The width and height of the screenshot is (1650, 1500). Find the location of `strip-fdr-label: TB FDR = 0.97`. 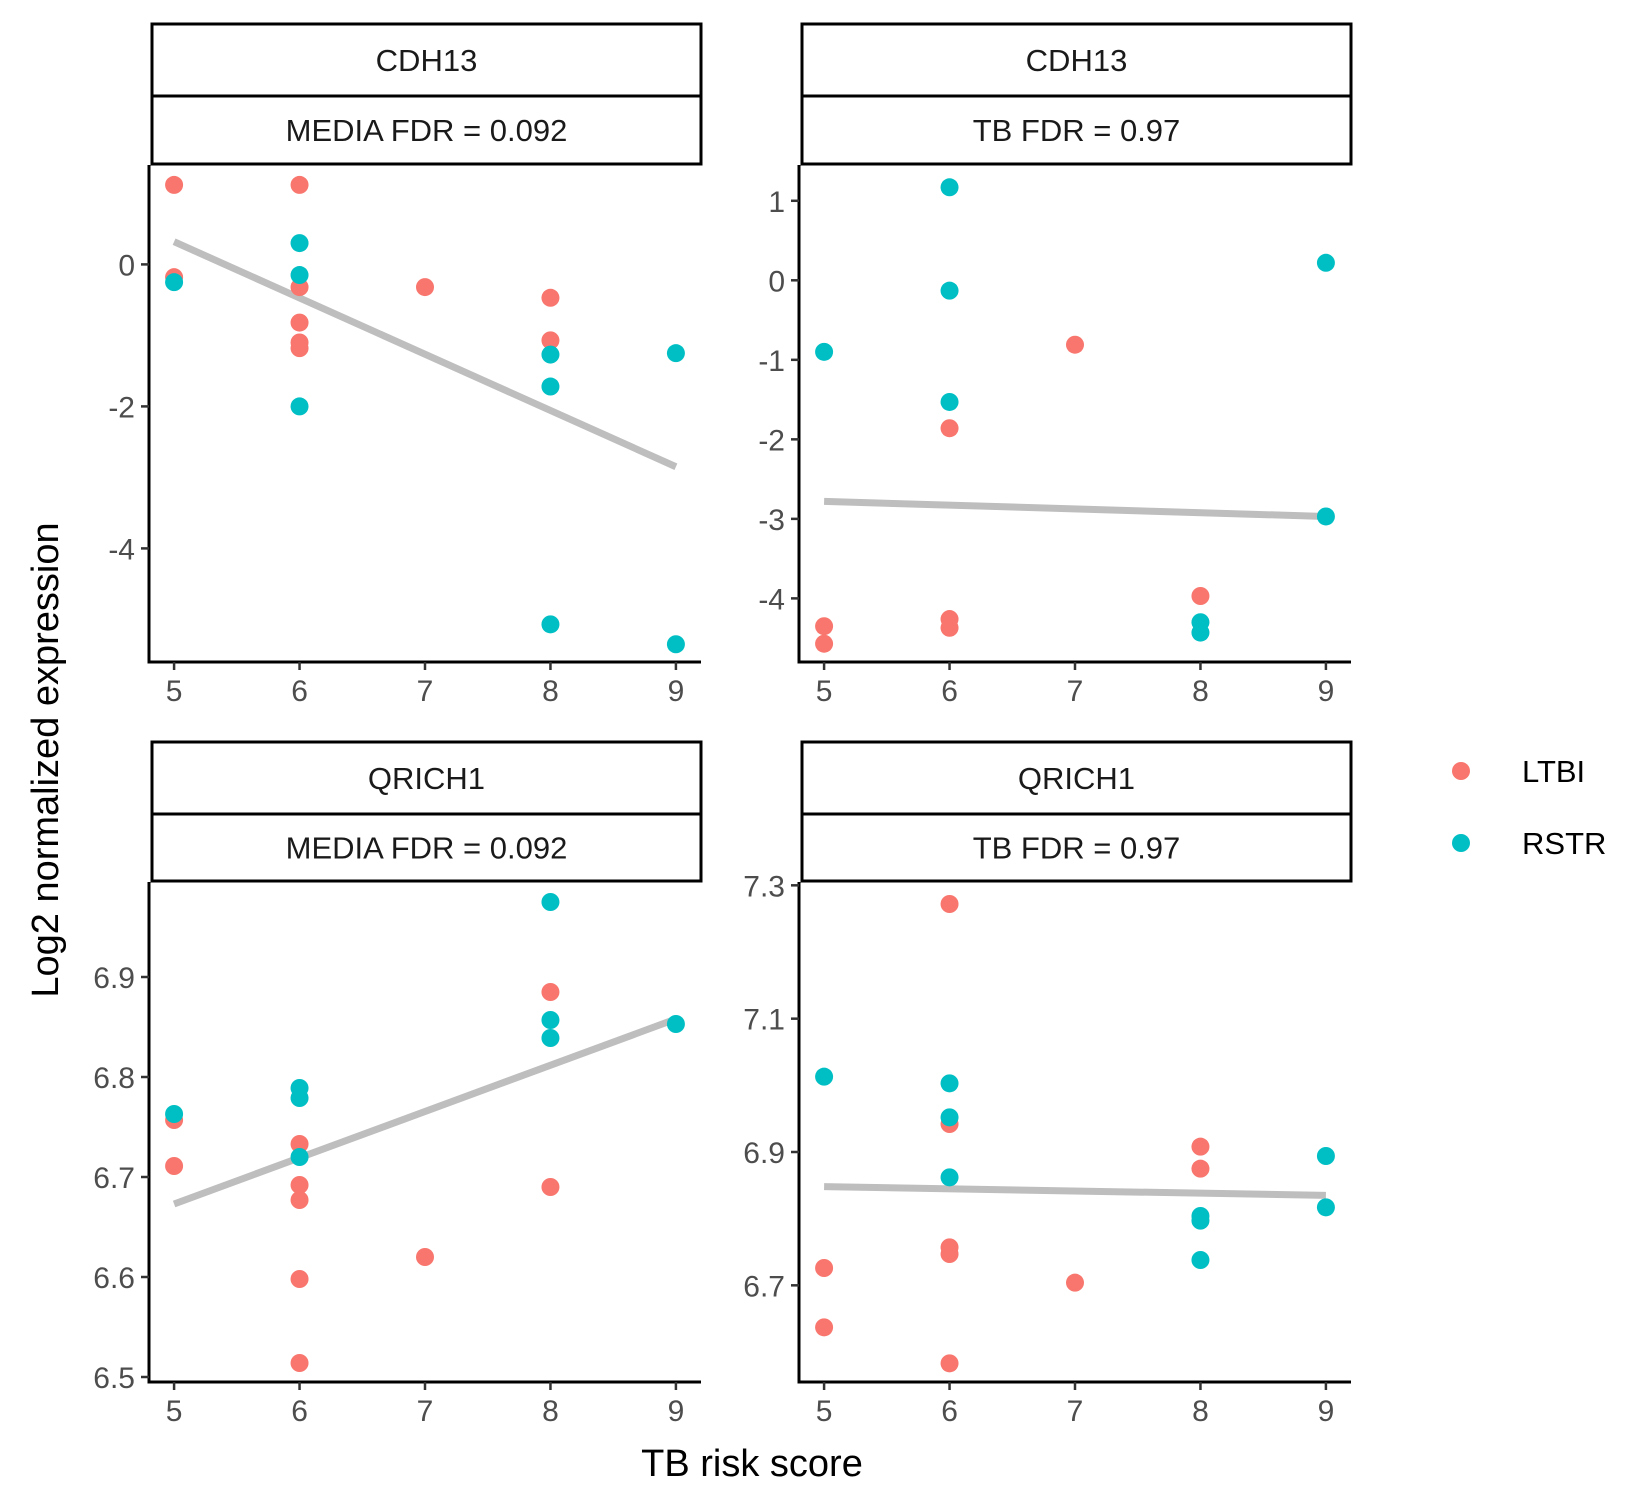

strip-fdr-label: TB FDR = 0.97 is located at coordinates (1077, 130).